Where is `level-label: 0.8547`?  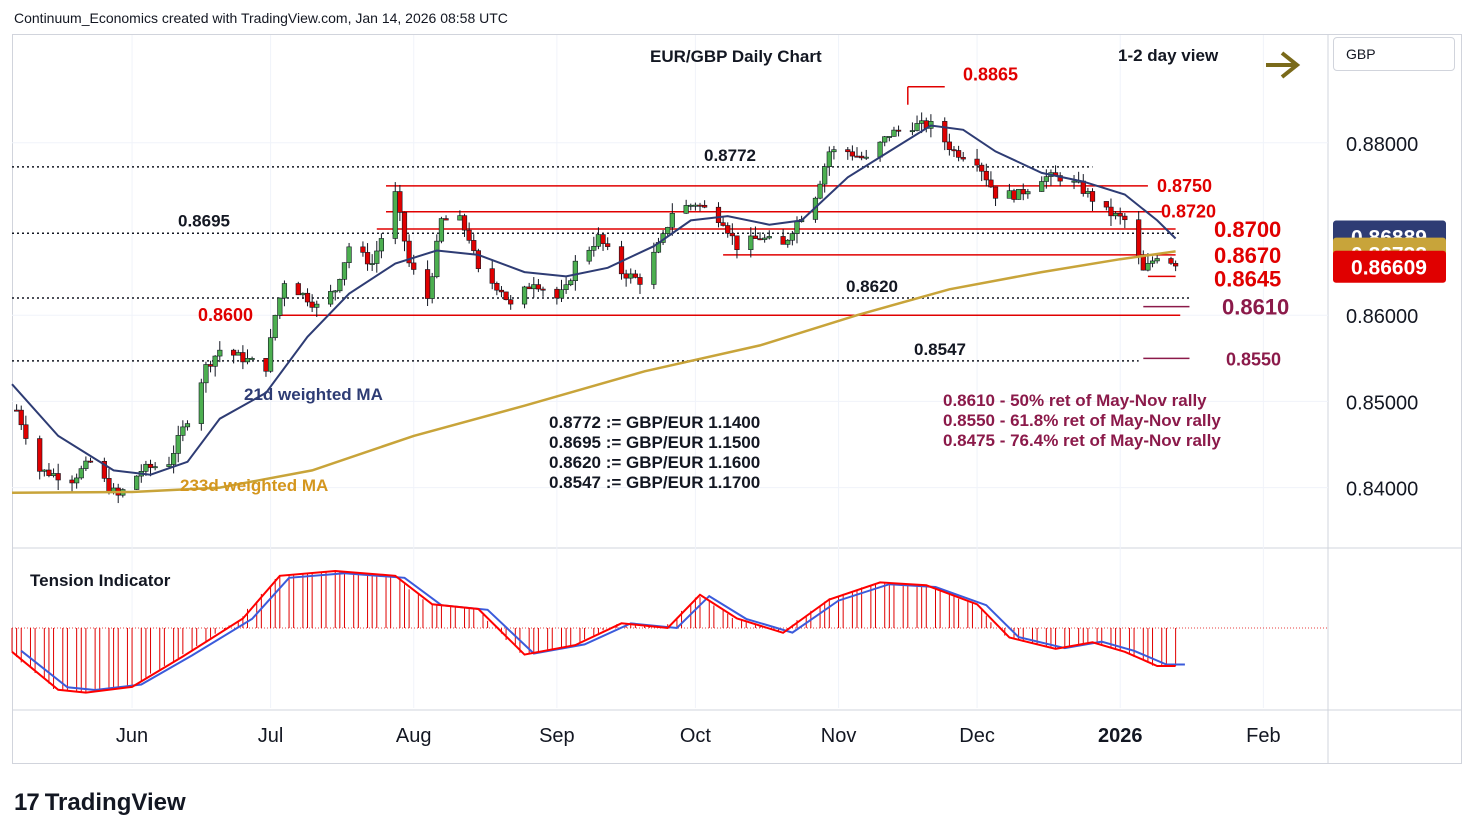 level-label: 0.8547 is located at coordinates (940, 349).